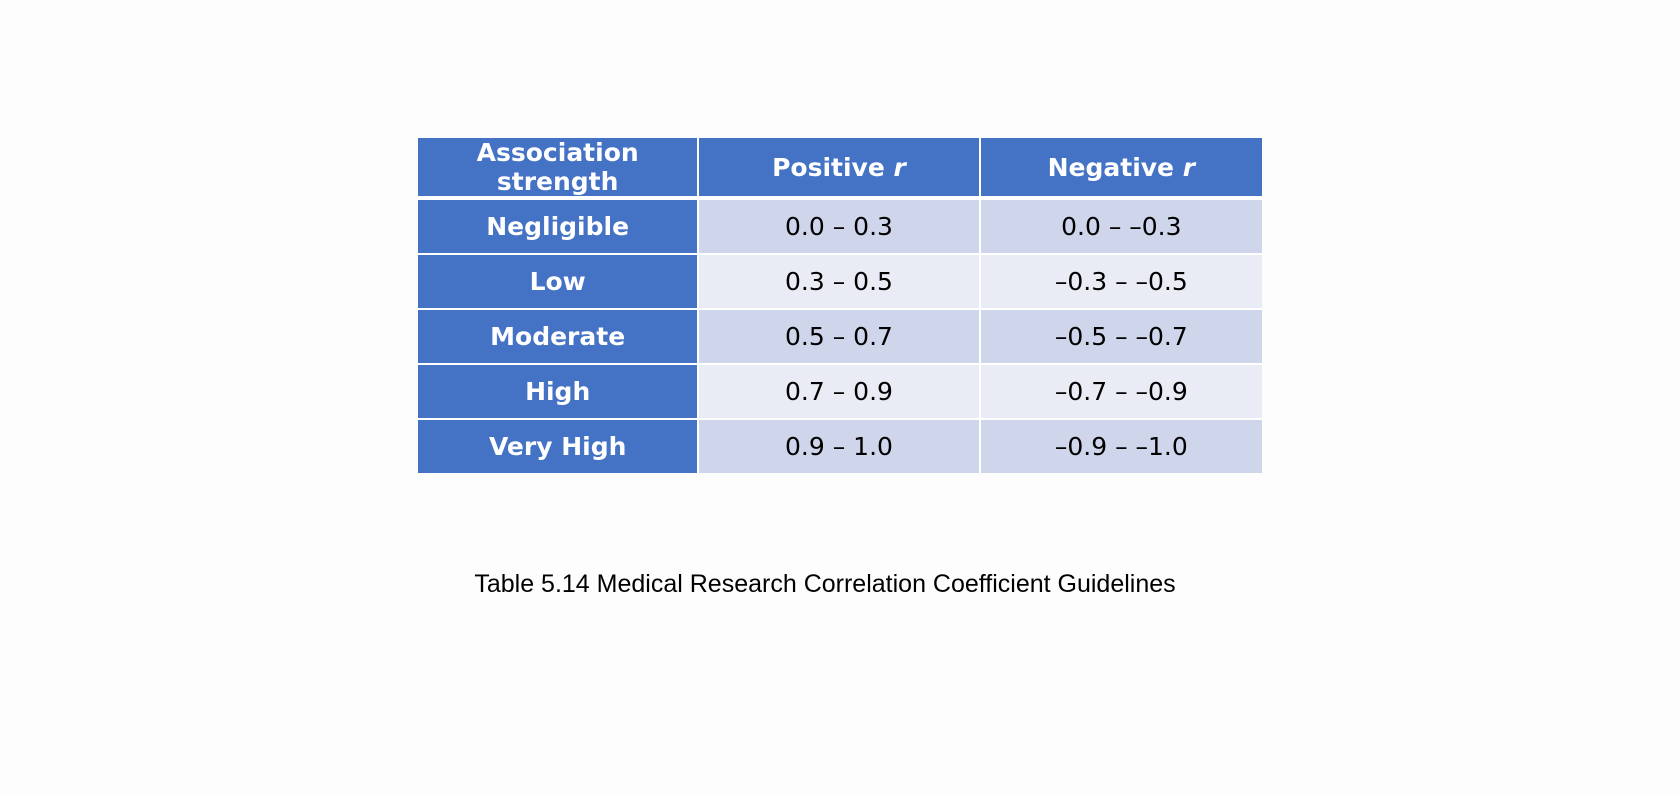  I want to click on header-label: Negative, so click(1115, 167).